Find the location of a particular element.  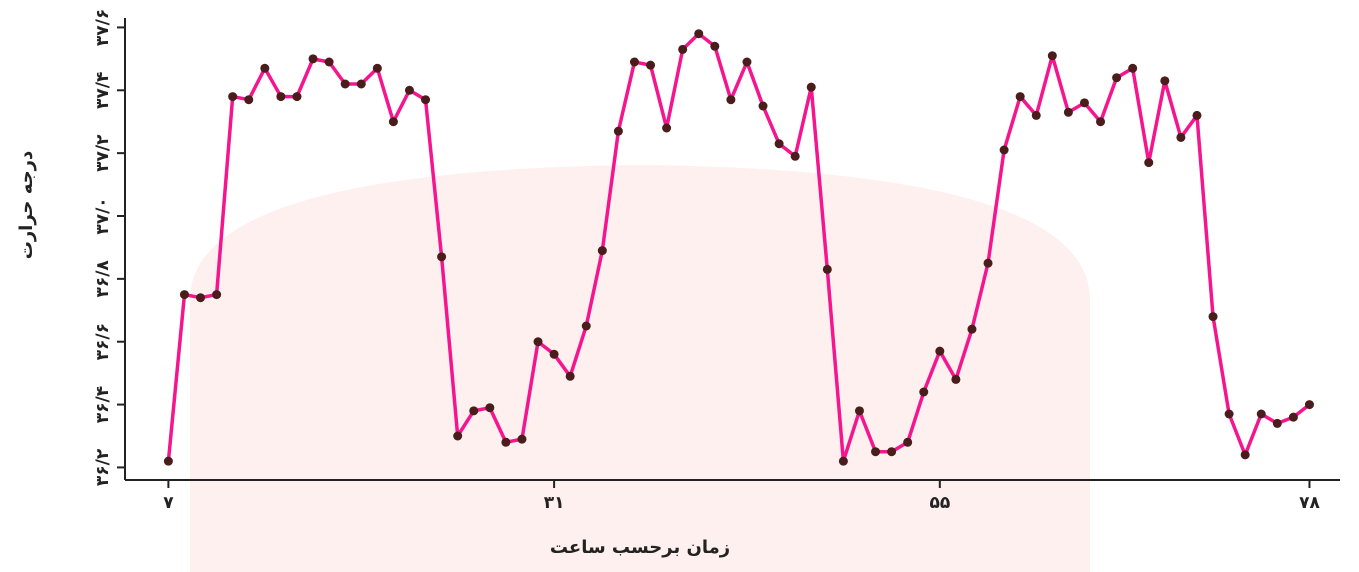

y-tick-label: ۳۶/۲ is located at coordinates (103, 467).